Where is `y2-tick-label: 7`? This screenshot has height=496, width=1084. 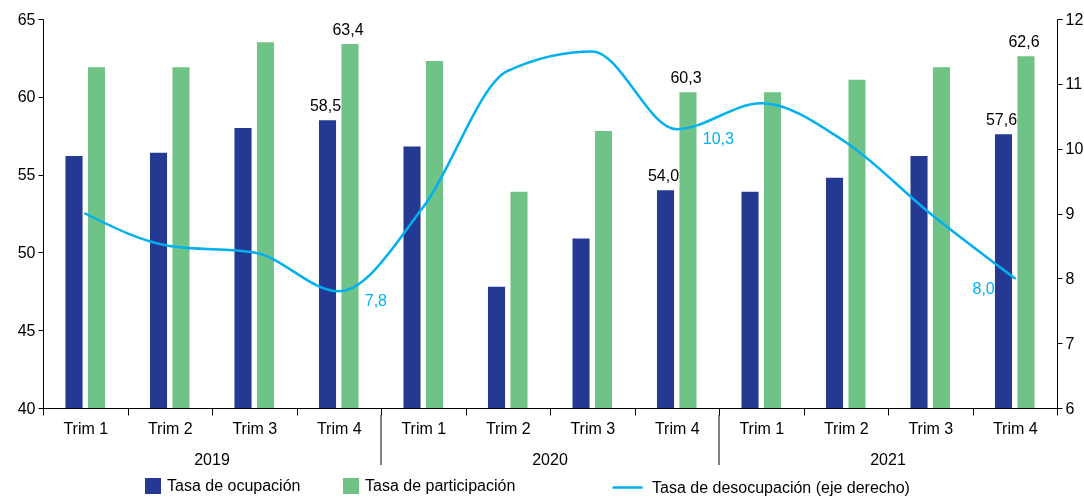 y2-tick-label: 7 is located at coordinates (1070, 343).